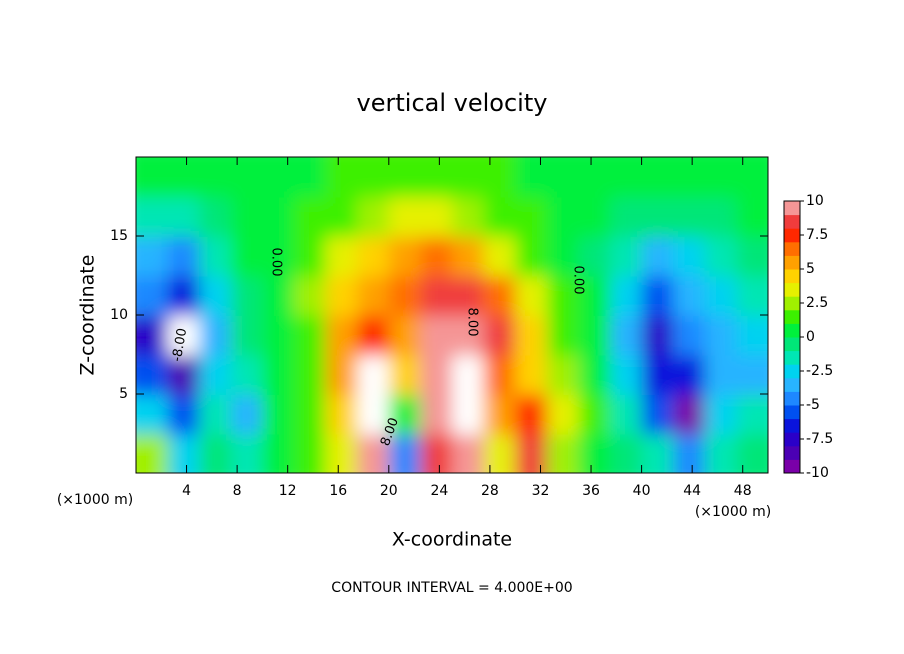 The image size is (904, 654). Describe the element at coordinates (186, 491) in the screenshot. I see `x-tick-label: 4` at that location.